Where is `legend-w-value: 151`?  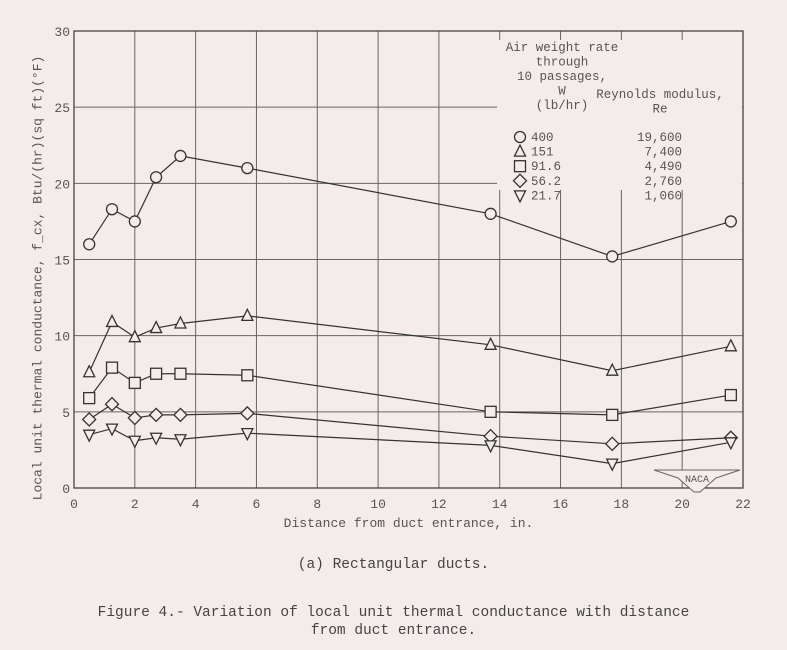
legend-w-value: 151 is located at coordinates (542, 153).